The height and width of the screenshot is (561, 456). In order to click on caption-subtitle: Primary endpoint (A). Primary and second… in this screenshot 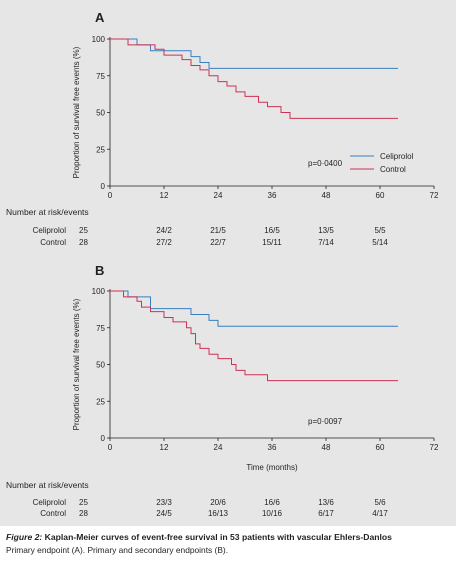, I will do `click(117, 550)`.